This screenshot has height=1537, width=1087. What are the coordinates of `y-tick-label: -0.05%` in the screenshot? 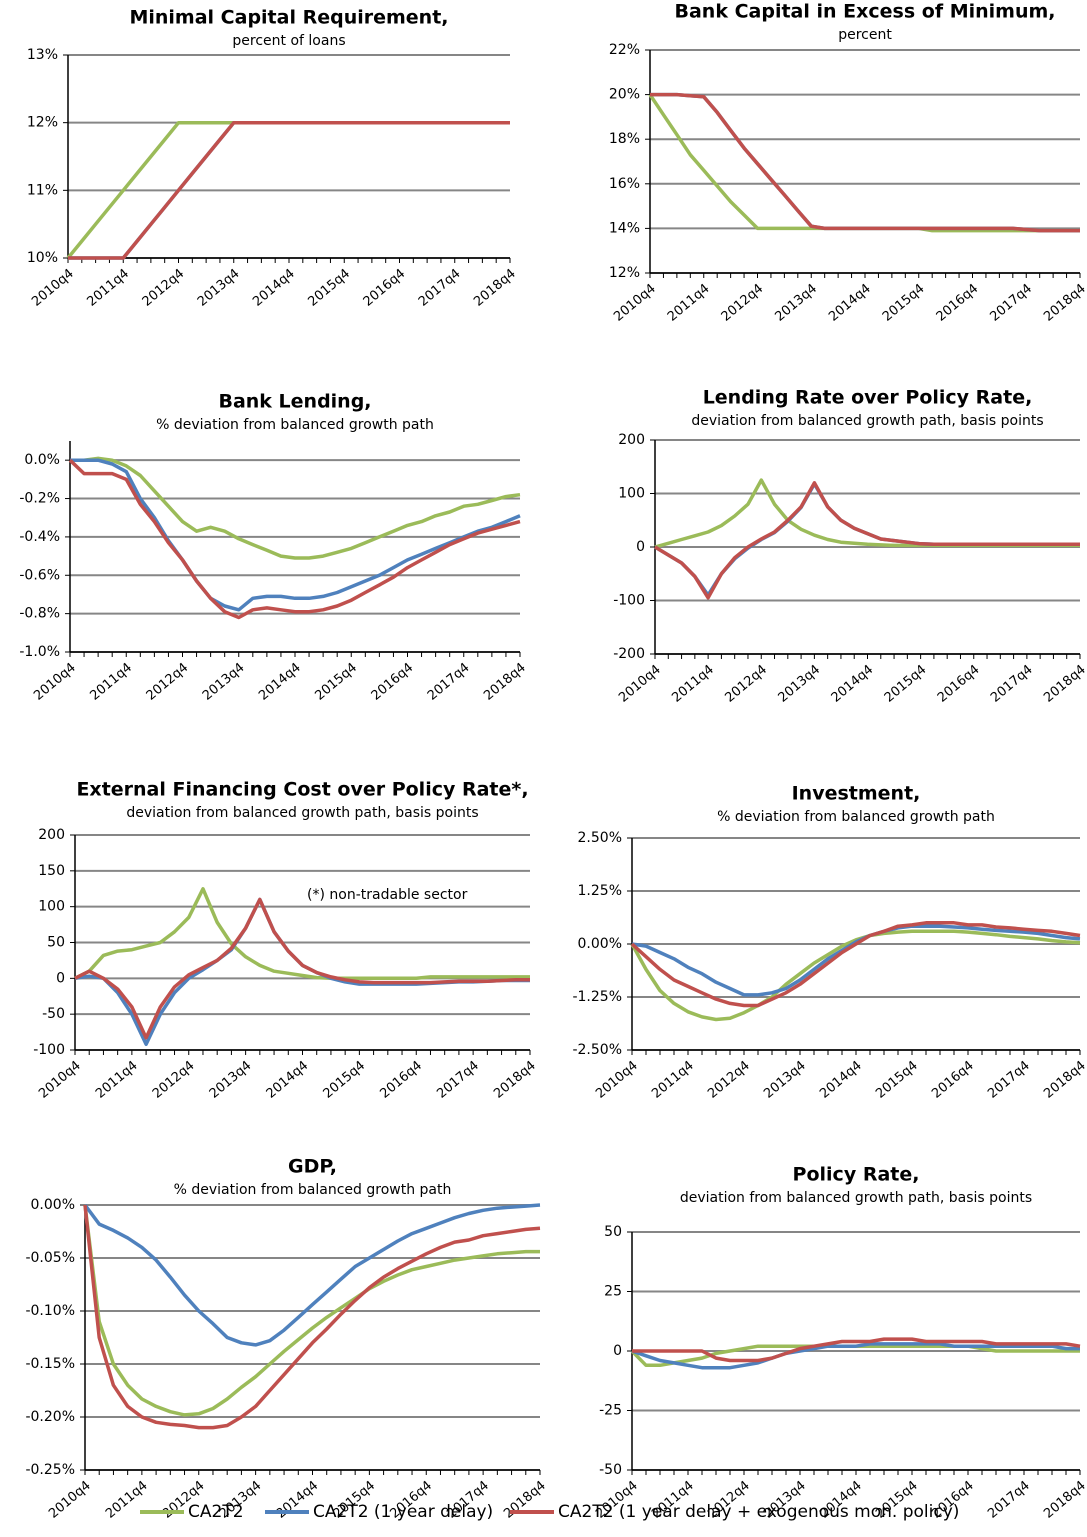 It's located at (50, 1258).